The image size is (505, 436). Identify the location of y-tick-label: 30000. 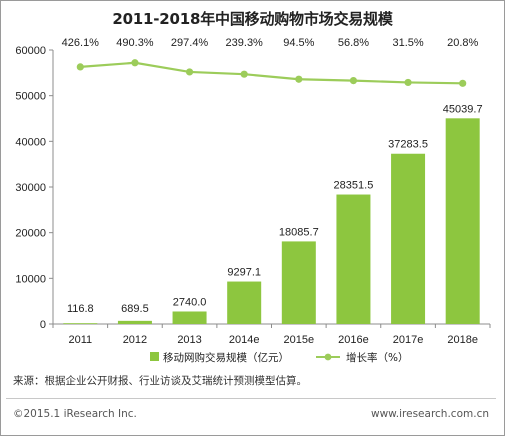
(30, 188).